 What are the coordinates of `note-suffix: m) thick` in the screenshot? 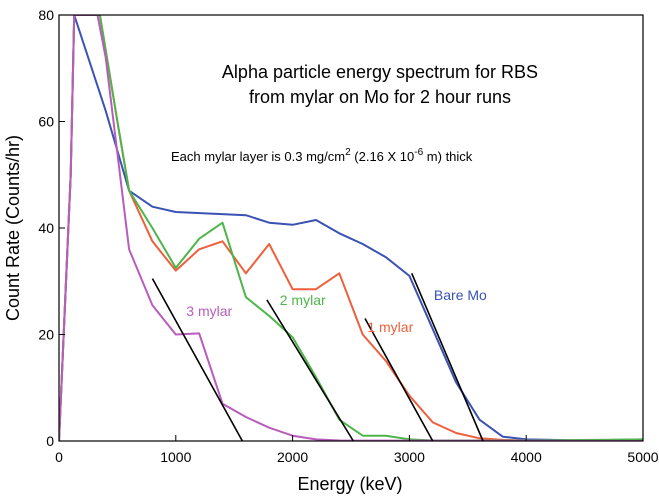 It's located at (448, 156).